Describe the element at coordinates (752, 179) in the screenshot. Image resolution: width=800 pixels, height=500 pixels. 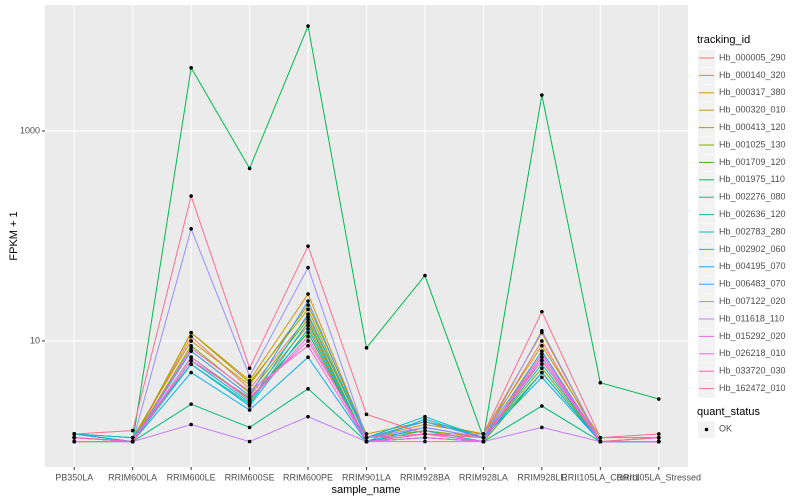
I see `legend-label: Hb_001975_110` at that location.